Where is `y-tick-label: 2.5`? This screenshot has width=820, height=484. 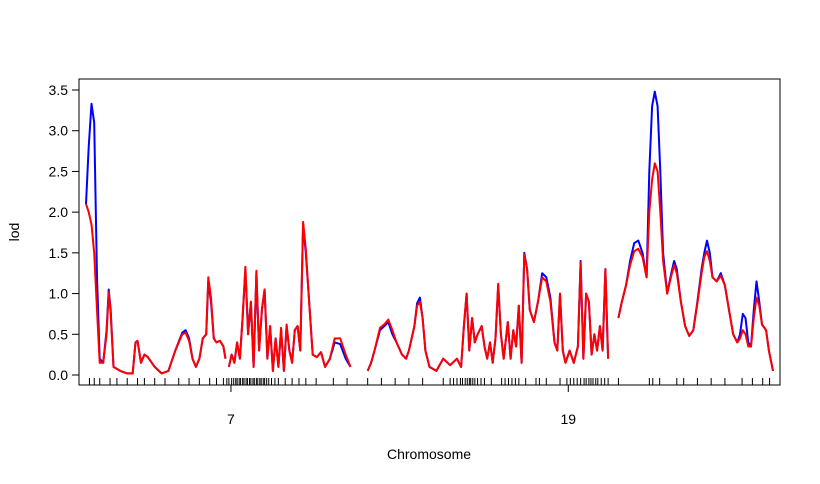 y-tick-label: 2.5 is located at coordinates (59, 171).